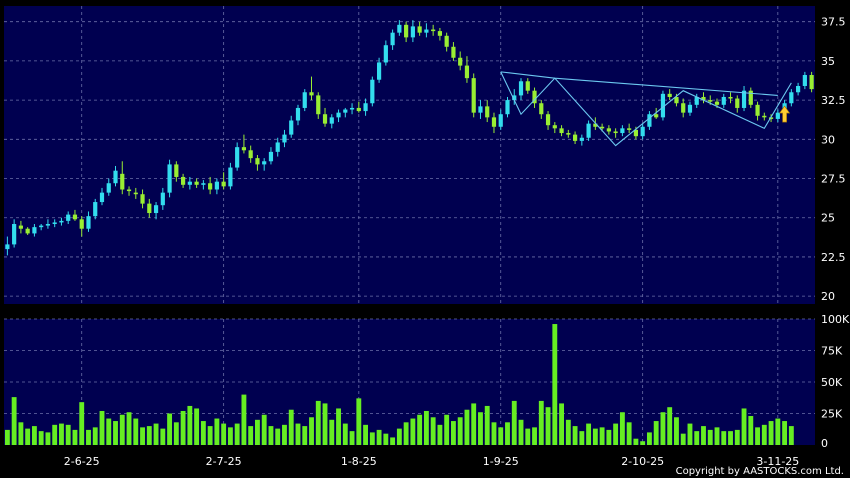 This screenshot has width=850, height=478. Describe the element at coordinates (835, 319) in the screenshot. I see `volume-tick-label: 100K` at that location.